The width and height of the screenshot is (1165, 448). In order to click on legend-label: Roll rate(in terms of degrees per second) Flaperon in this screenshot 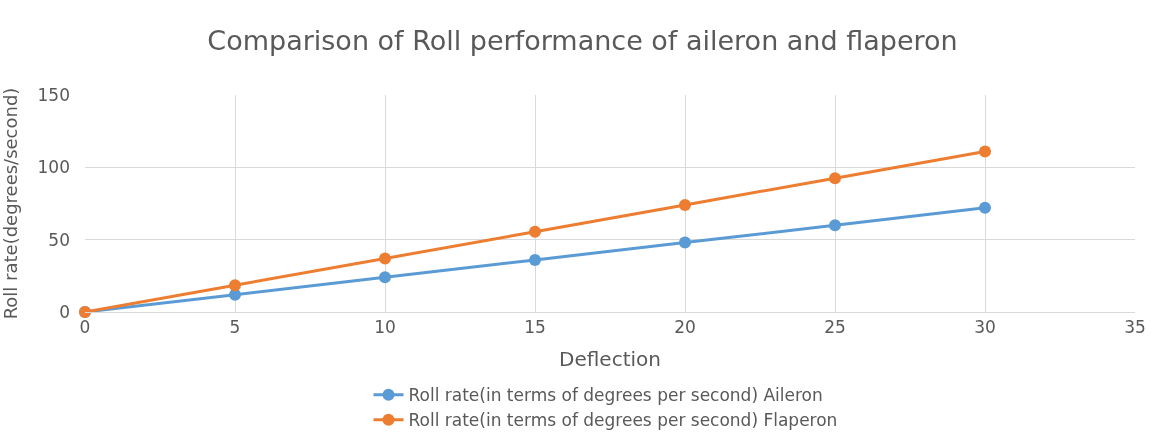, I will do `click(623, 420)`.